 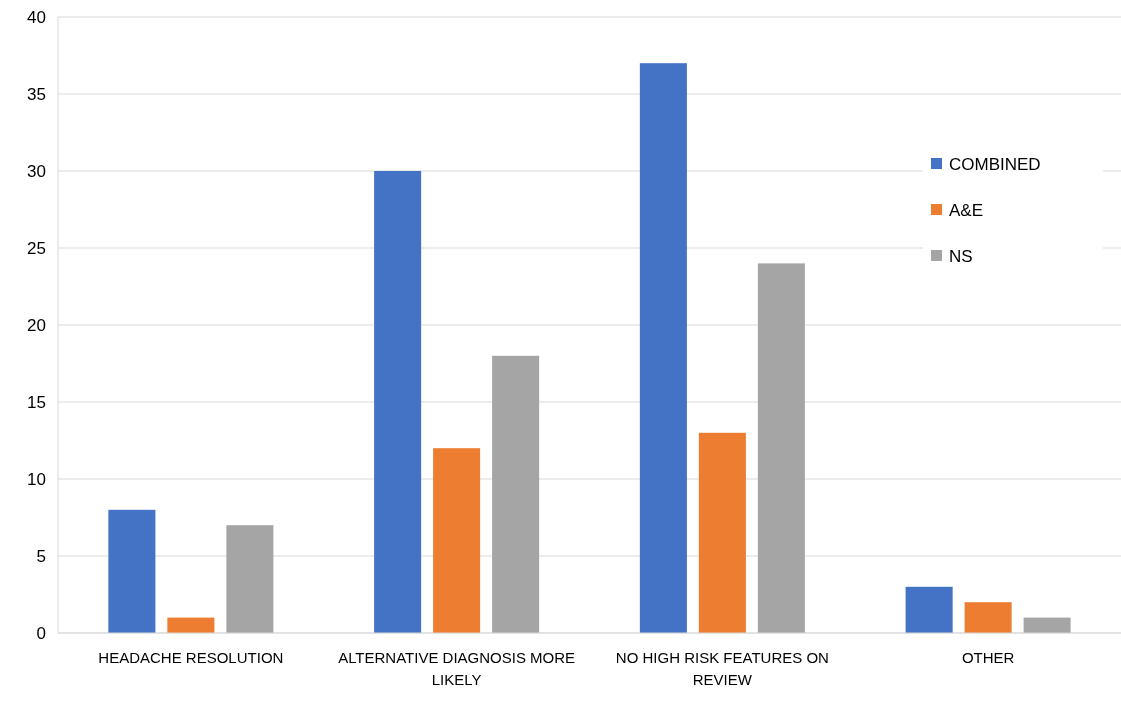 What do you see at coordinates (36, 325) in the screenshot?
I see `y-tick-label: 20` at bounding box center [36, 325].